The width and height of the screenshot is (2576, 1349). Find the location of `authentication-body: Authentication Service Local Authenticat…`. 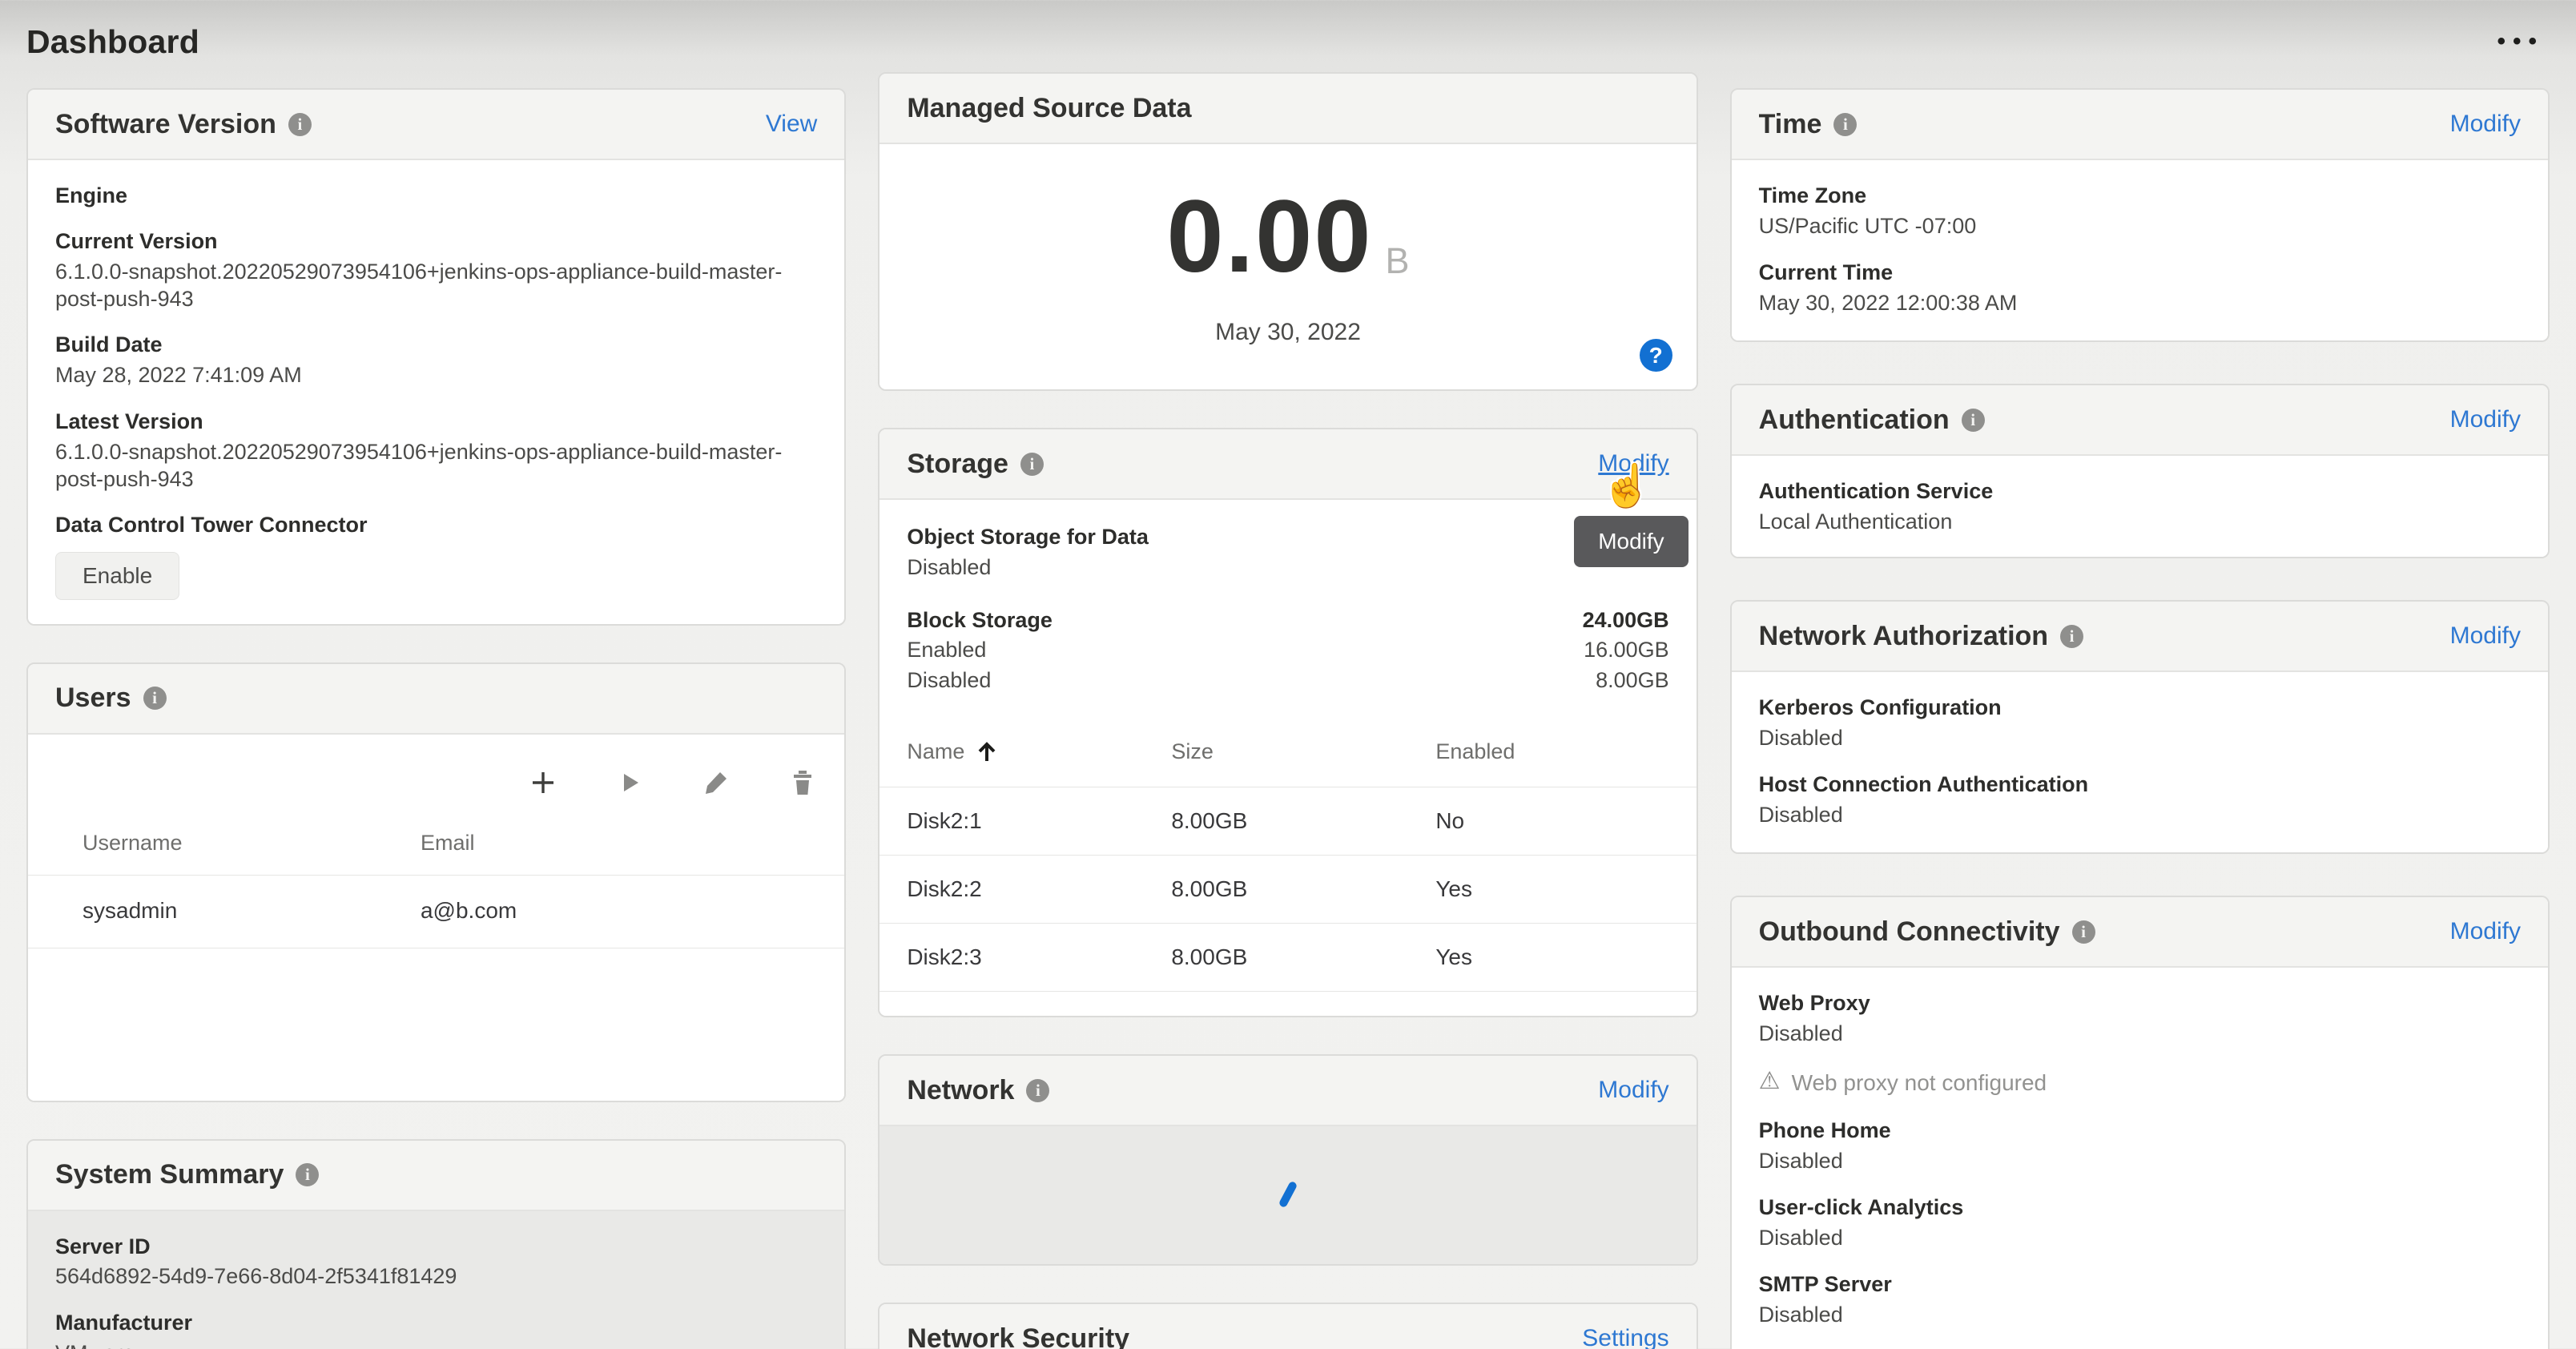

authentication-body: Authentication Service Local Authenticat… is located at coordinates (2139, 507).